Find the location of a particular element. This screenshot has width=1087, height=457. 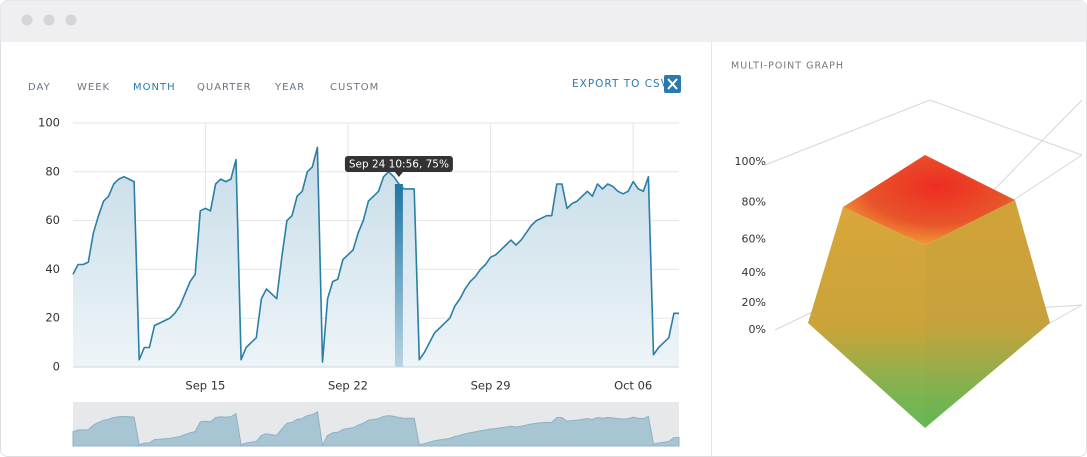

y-tick-label: 20 is located at coordinates (52, 318).